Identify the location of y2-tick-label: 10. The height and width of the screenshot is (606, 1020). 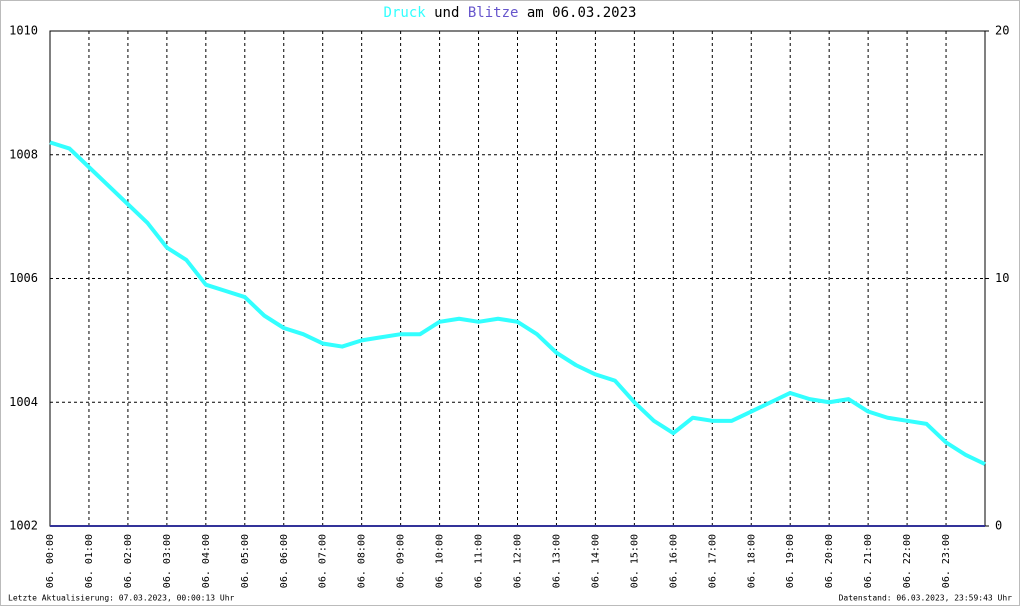
(1002, 278).